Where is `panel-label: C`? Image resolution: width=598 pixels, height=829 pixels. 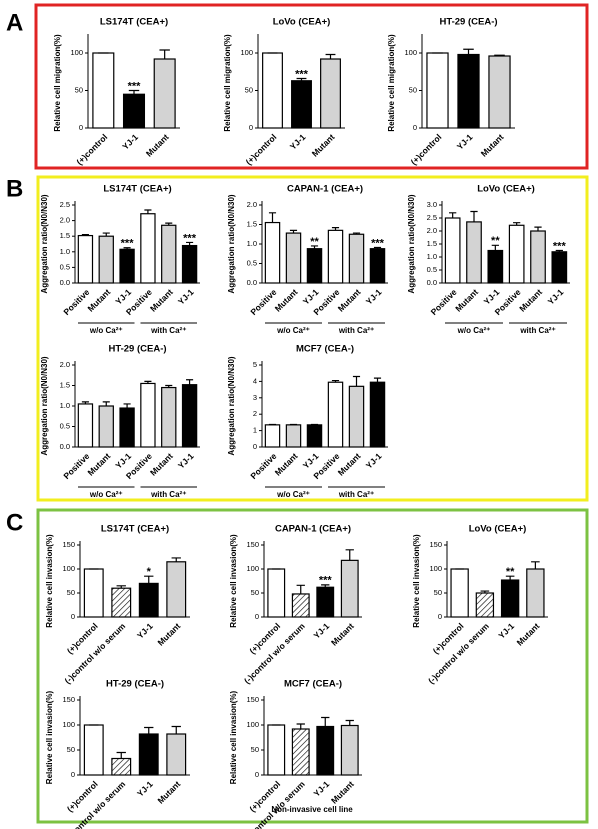
panel-label: C is located at coordinates (14, 522).